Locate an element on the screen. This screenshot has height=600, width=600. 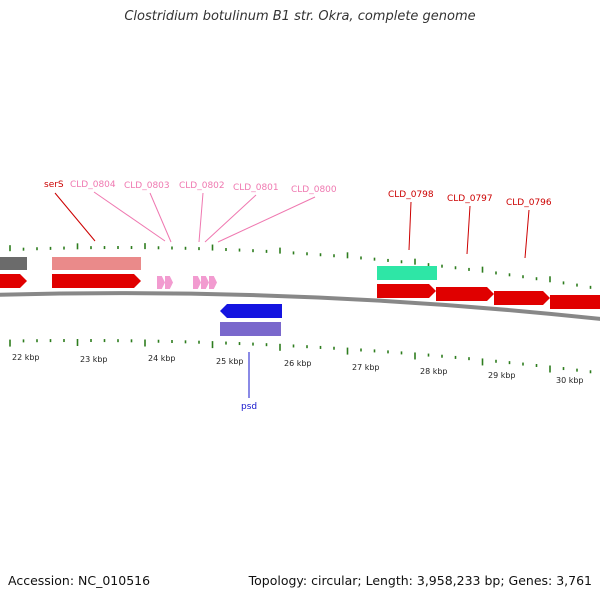
kbp-tick-label: 26 kbp is located at coordinates (298, 363).